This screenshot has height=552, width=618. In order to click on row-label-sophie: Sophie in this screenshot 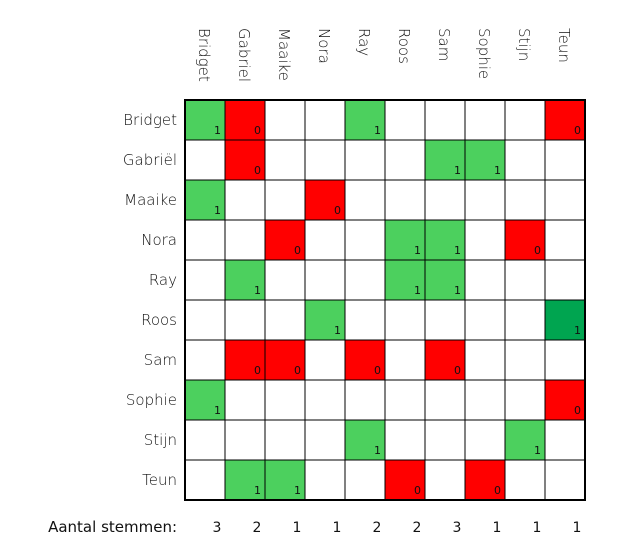, I will do `click(151, 400)`.